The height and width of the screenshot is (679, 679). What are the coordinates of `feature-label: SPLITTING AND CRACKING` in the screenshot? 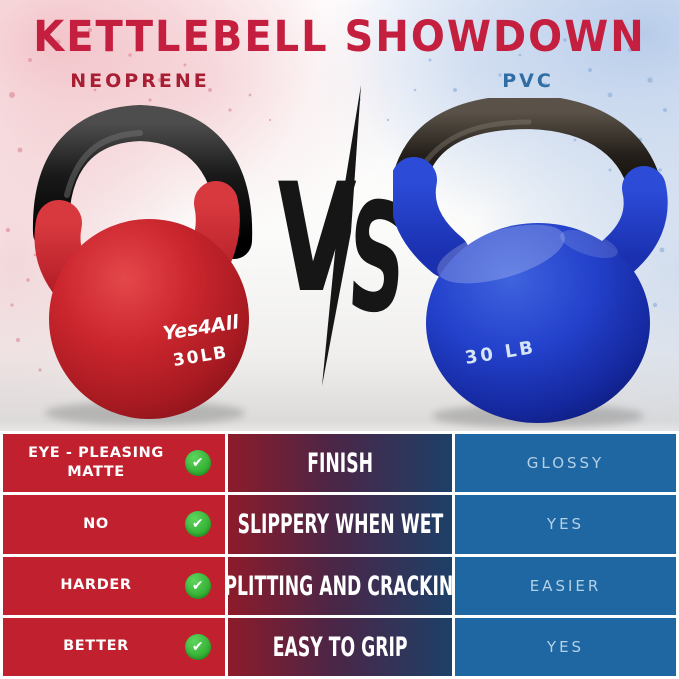 It's located at (340, 585).